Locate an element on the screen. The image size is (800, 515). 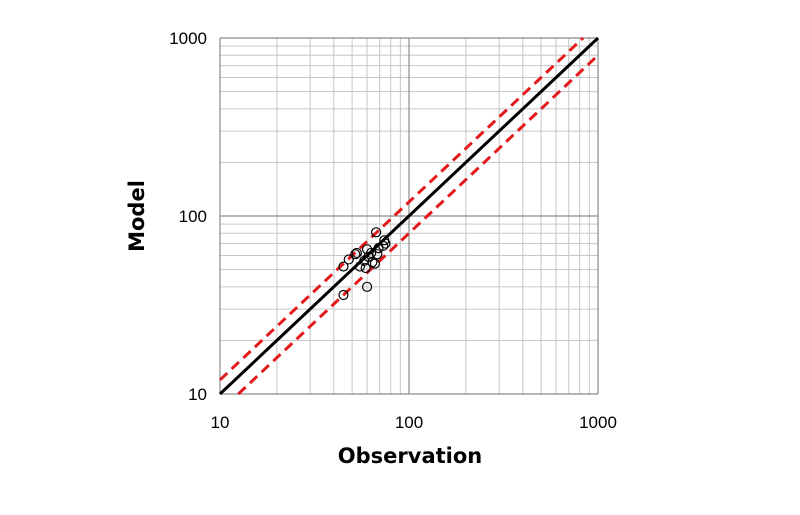
y-tick-label: 10 is located at coordinates (197, 394).